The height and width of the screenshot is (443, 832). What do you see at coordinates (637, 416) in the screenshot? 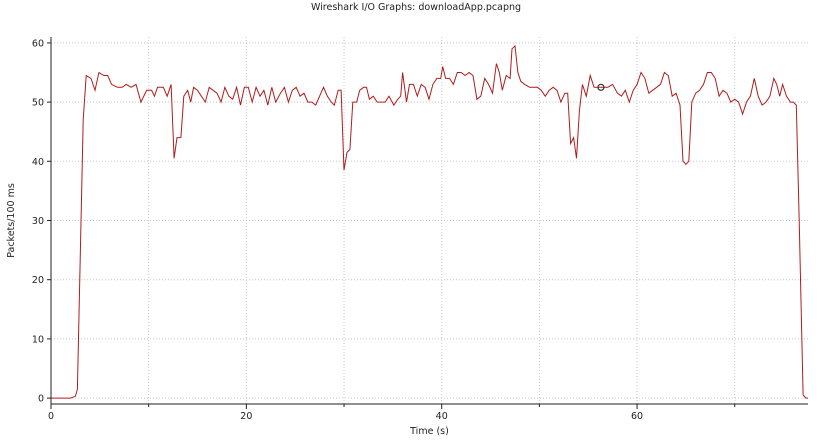
I see `x-tick-label: 60` at bounding box center [637, 416].